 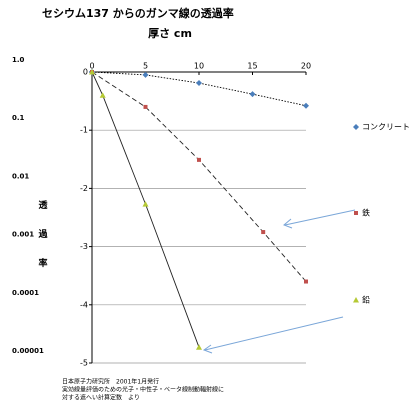 I want to click on y-tick-label: -1, so click(x=84, y=130).